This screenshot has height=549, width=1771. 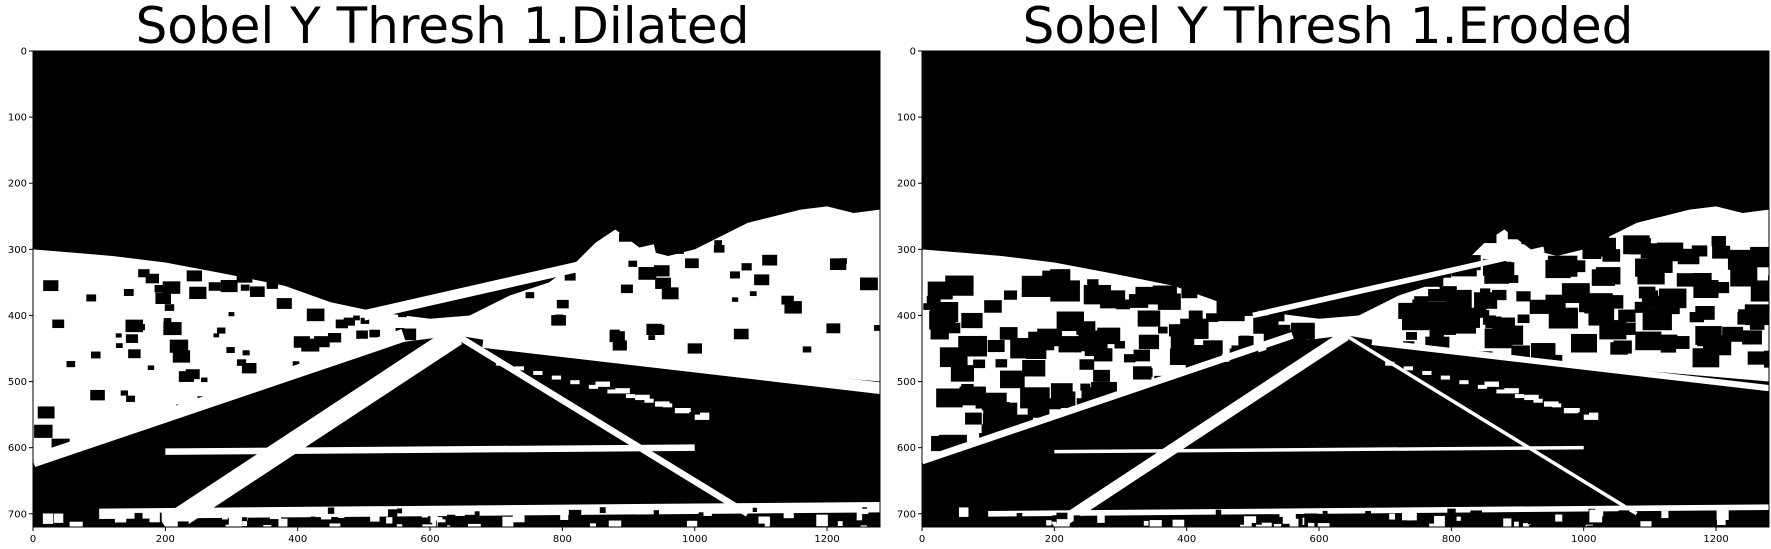 What do you see at coordinates (1318, 539) in the screenshot?
I see `x-tick-label: 600` at bounding box center [1318, 539].